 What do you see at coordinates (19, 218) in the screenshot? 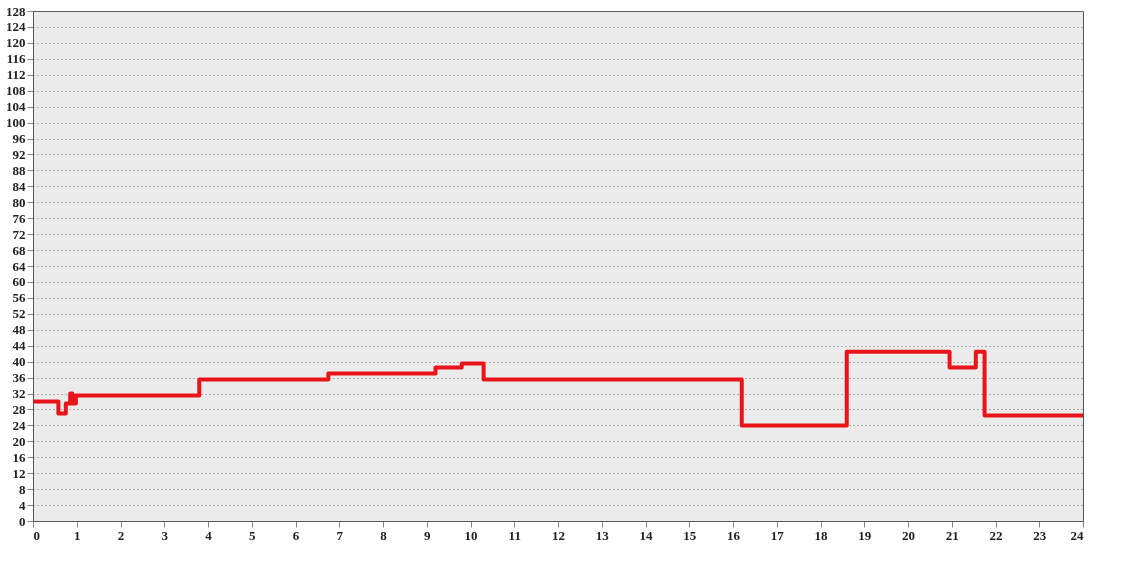
I see `y-tick-label: 76` at bounding box center [19, 218].